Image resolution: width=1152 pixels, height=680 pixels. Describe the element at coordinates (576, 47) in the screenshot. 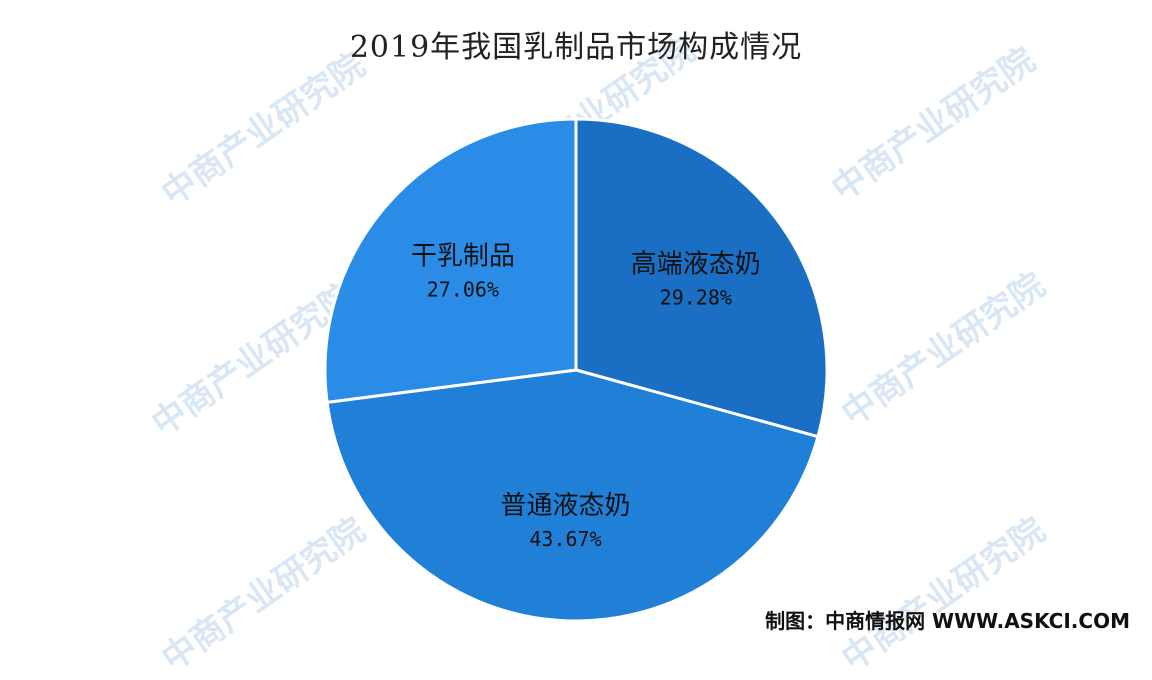

I see `chart-title: 2019年我国乳制品市场构成情况` at that location.